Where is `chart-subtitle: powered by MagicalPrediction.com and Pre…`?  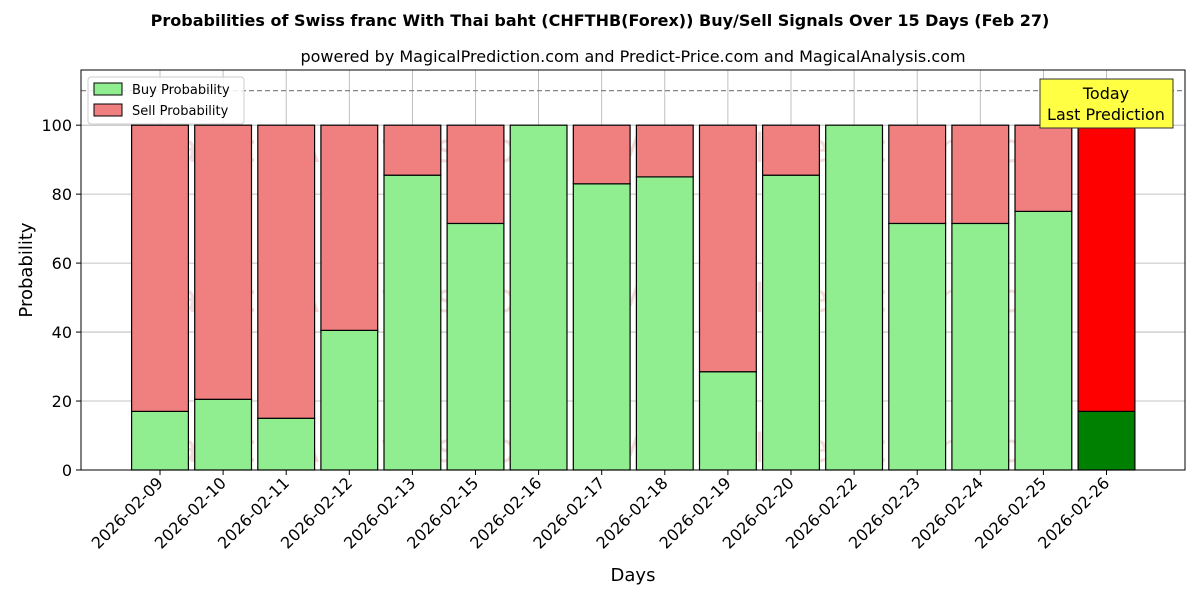
chart-subtitle: powered by MagicalPrediction.com and Pre… is located at coordinates (632, 56).